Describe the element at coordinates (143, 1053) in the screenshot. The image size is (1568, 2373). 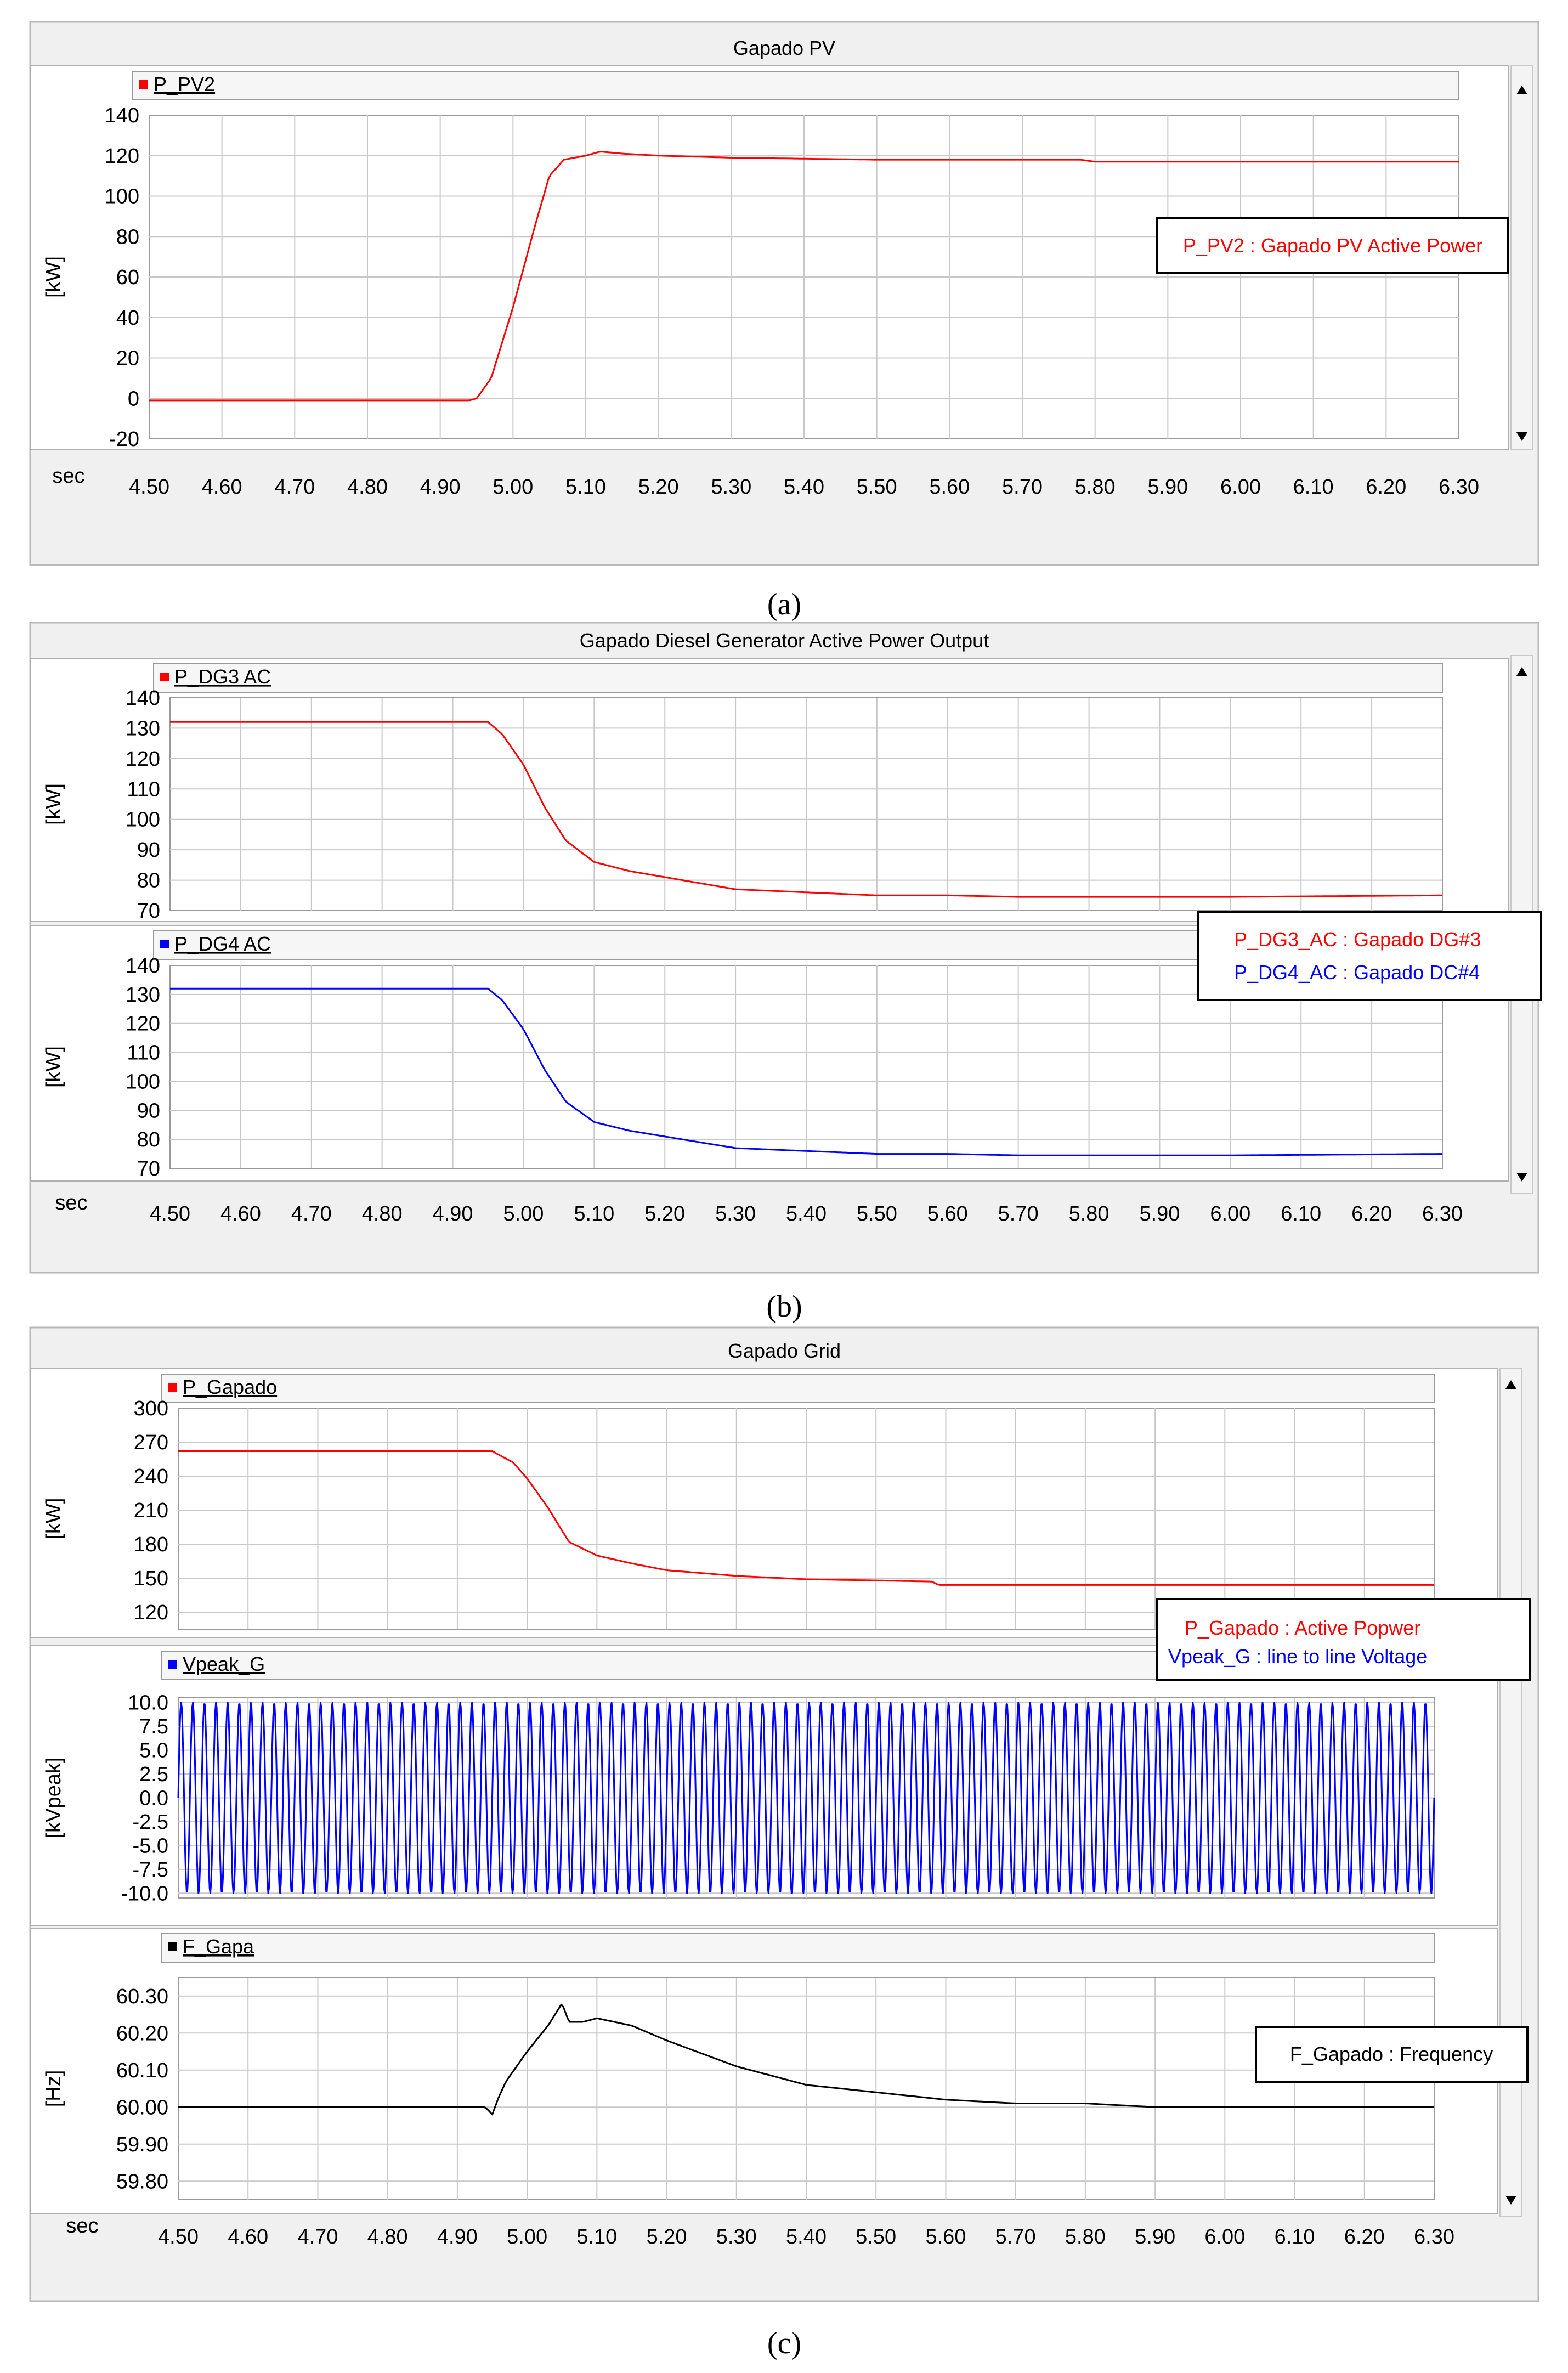
I see `y-tick-label: 110` at that location.